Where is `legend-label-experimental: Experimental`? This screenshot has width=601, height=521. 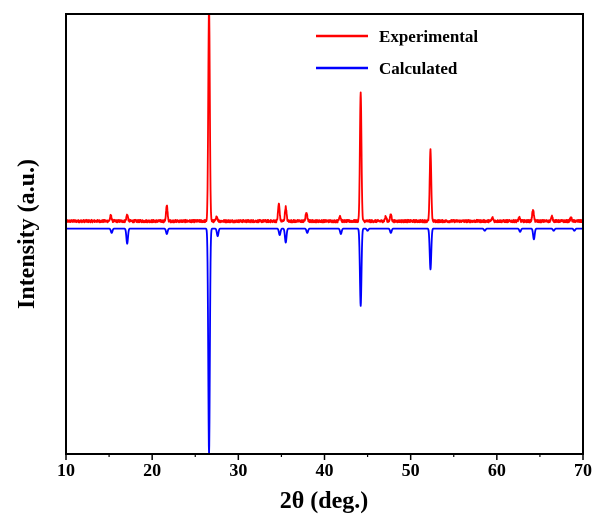 legend-label-experimental: Experimental is located at coordinates (428, 36).